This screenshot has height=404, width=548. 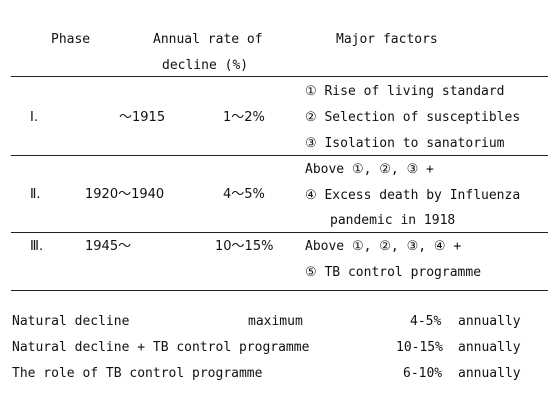 What do you see at coordinates (489, 347) in the screenshot?
I see `summary-2-unit: annually` at bounding box center [489, 347].